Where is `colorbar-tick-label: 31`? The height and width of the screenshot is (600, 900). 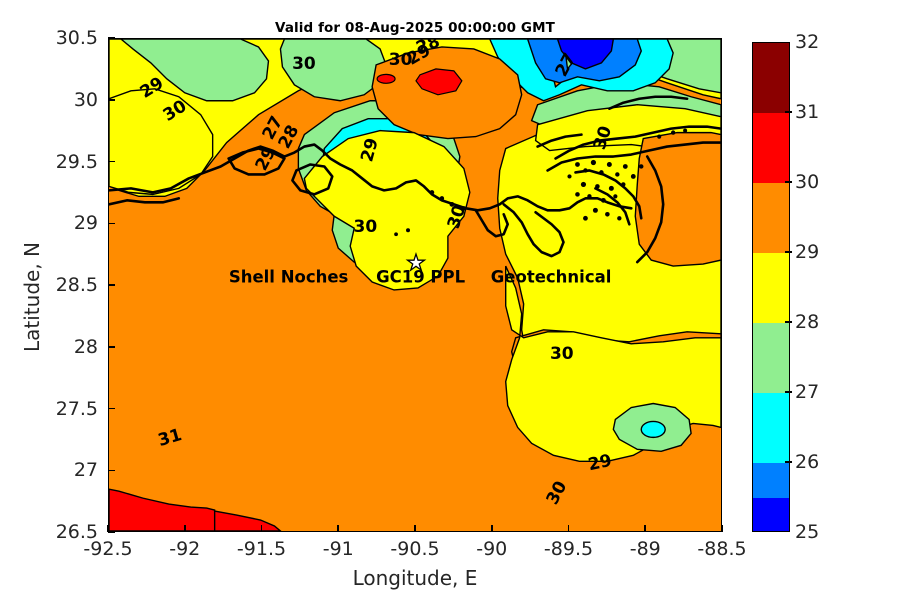 colorbar-tick-label: 31 is located at coordinates (807, 112).